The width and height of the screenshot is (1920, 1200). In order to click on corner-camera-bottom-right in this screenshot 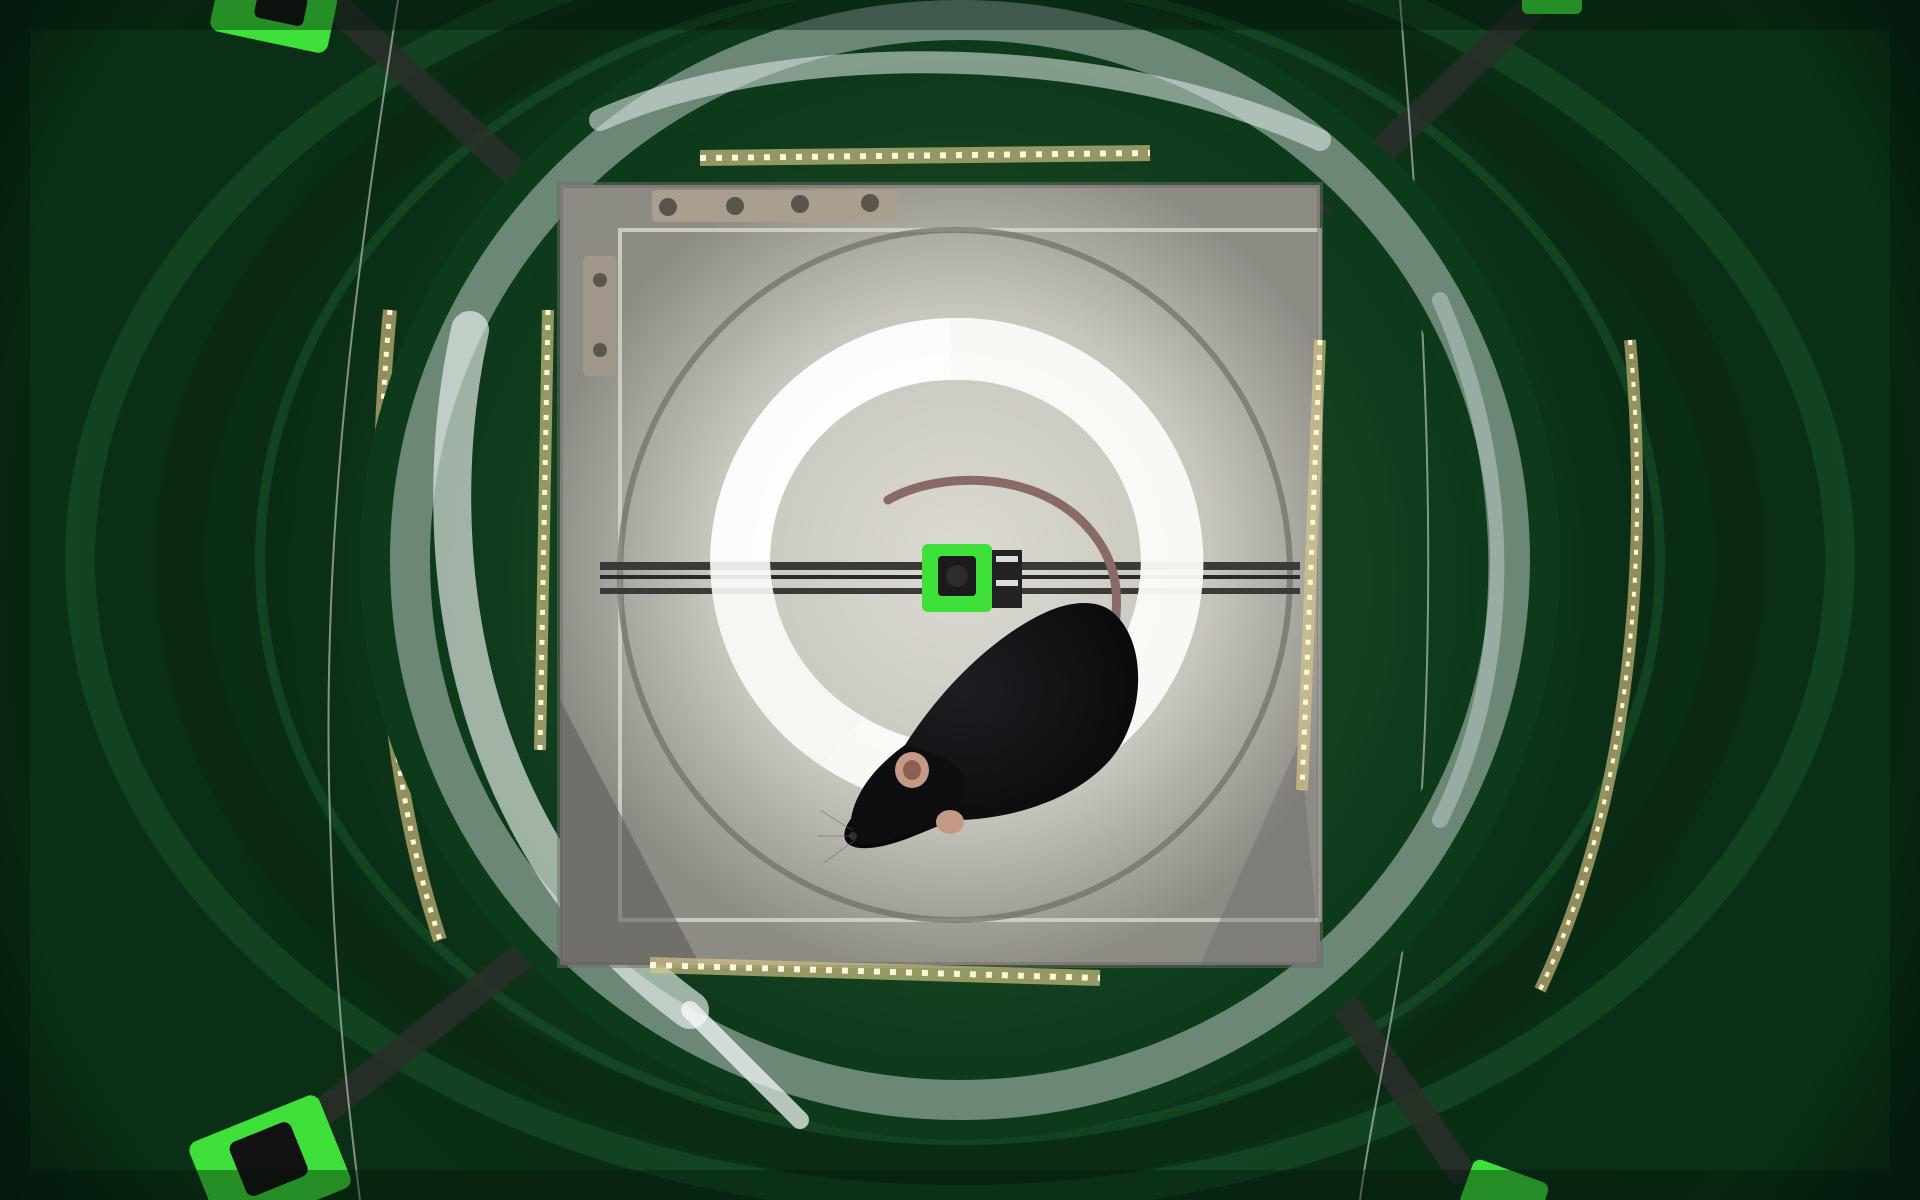, I will do `click(1504, 1179)`.